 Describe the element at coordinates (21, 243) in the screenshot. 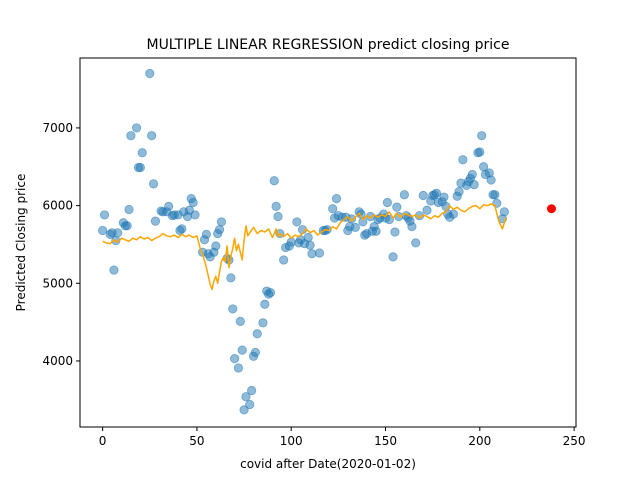

I see `y-axis-label: Predicted Closing price` at that location.